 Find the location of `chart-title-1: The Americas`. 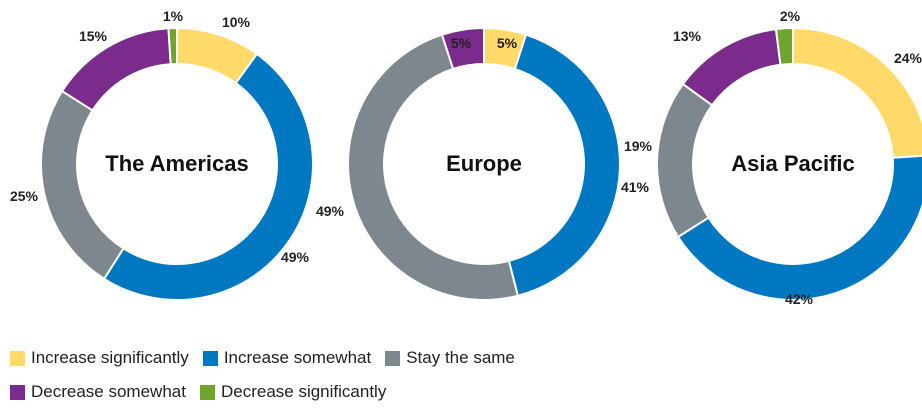

chart-title-1: The Americas is located at coordinates (176, 163).